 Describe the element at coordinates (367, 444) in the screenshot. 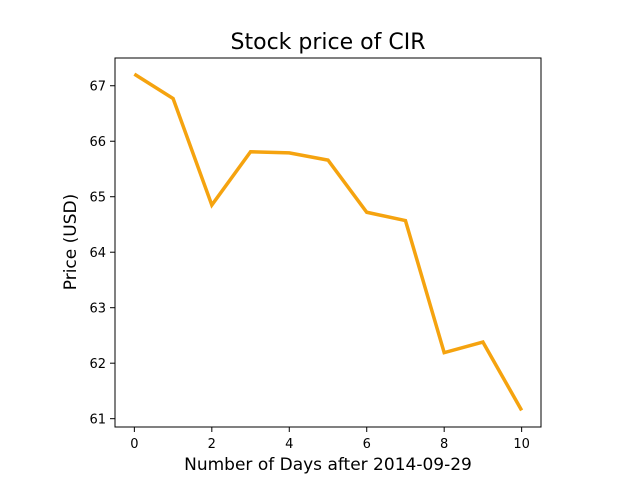

I see `x-tick-label: 6` at that location.